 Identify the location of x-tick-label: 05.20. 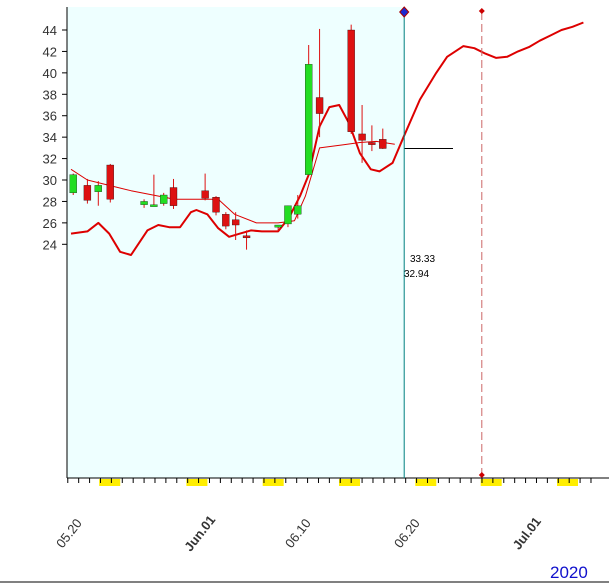
(69, 533).